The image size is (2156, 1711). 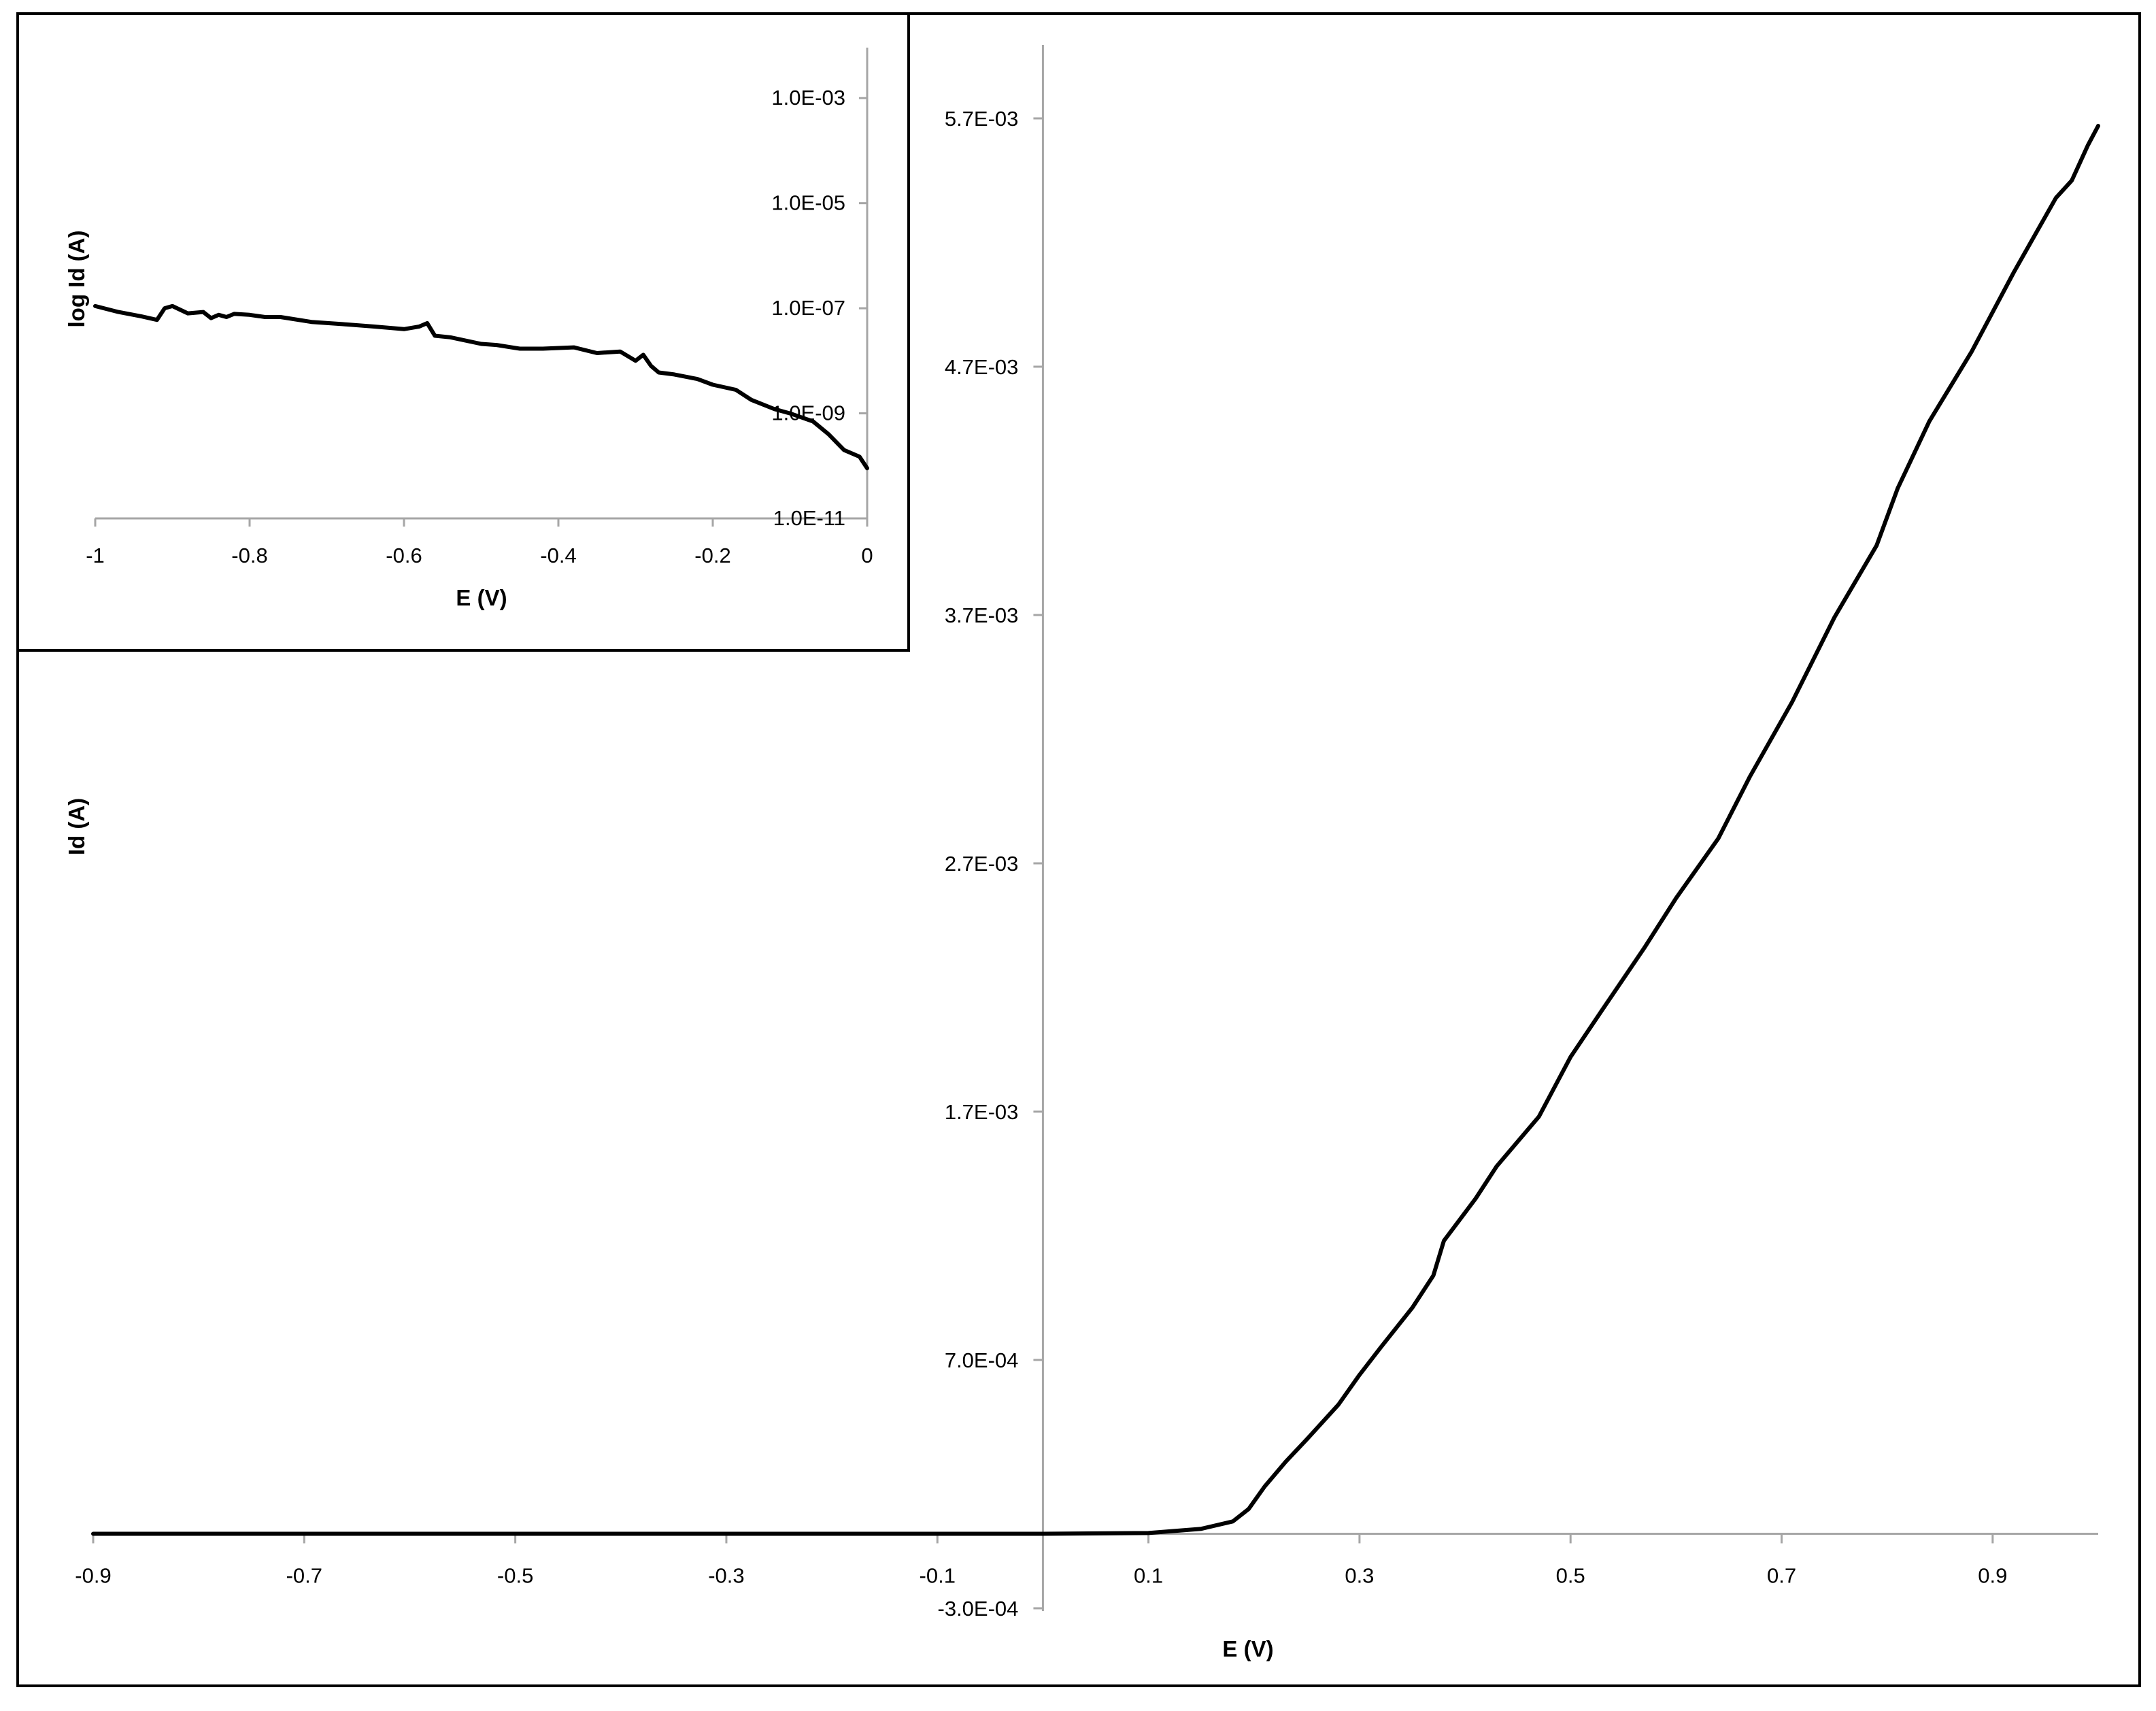 I want to click on main-y-tick-label: -3.0E-04, so click(x=978, y=1609).